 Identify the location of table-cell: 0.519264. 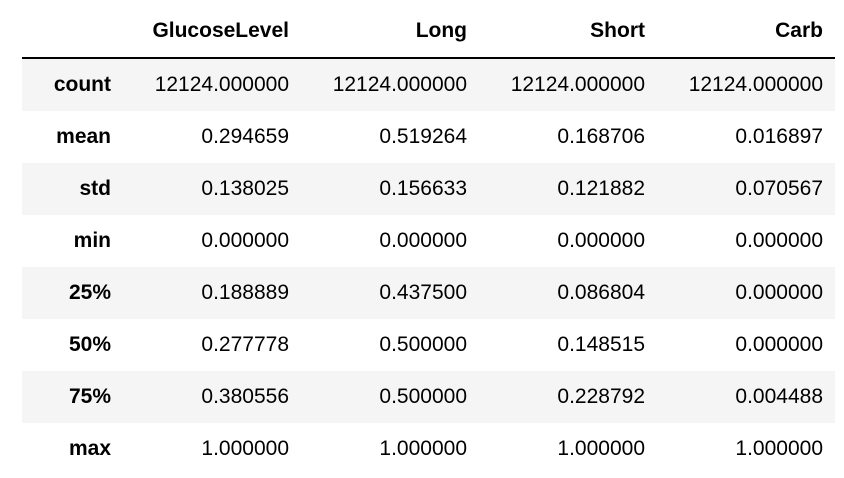
(423, 136).